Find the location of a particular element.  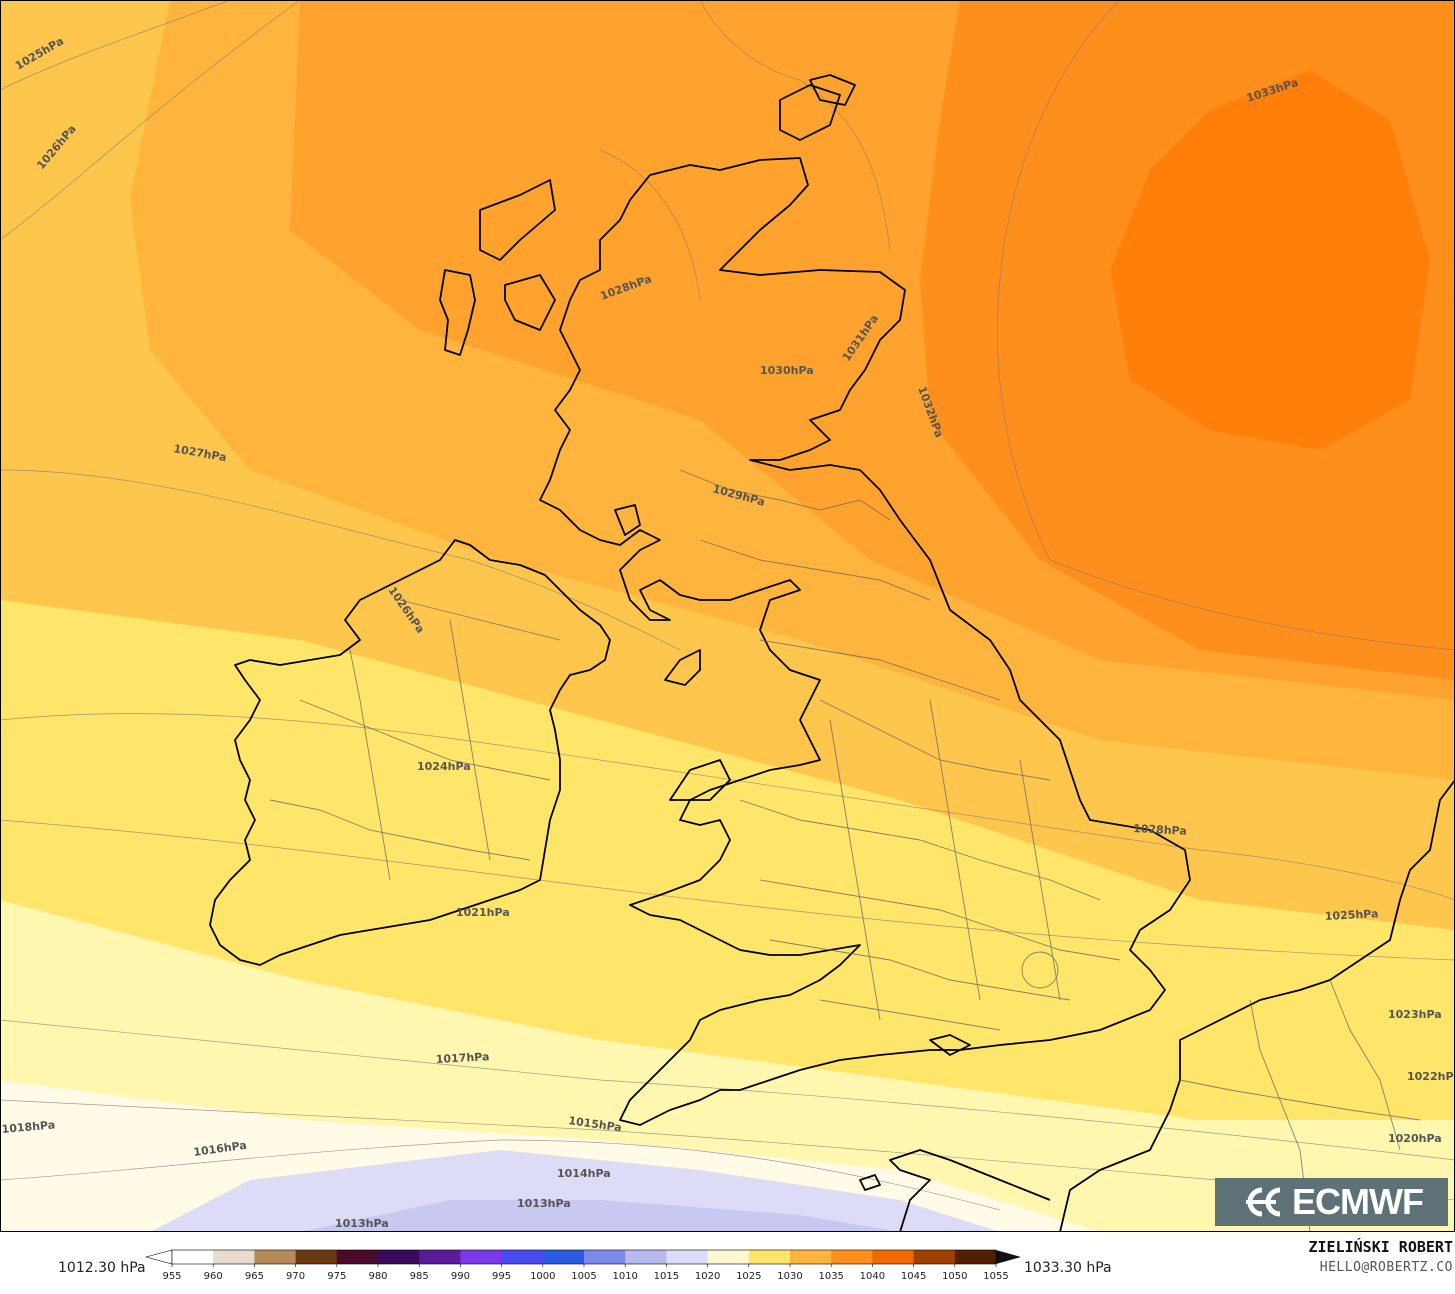

channel-islands is located at coordinates (870, 1182).